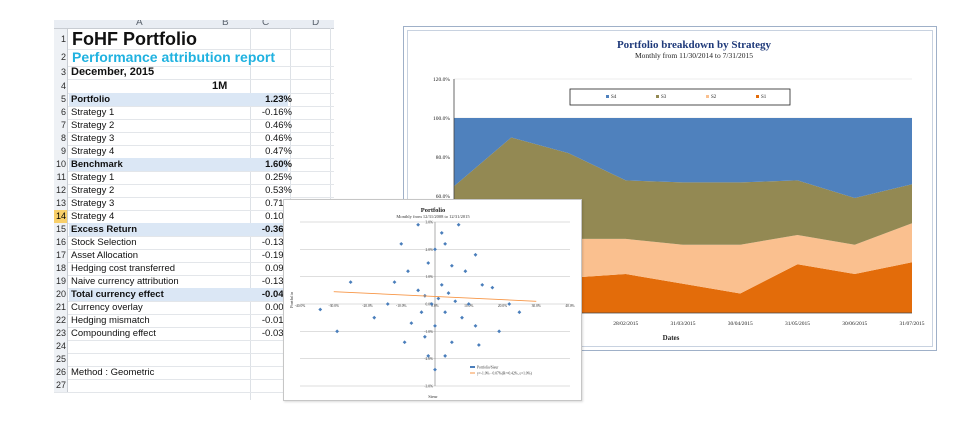 The image size is (976, 424). What do you see at coordinates (276, 320) in the screenshot?
I see `cell-b: -0.01%` at bounding box center [276, 320].